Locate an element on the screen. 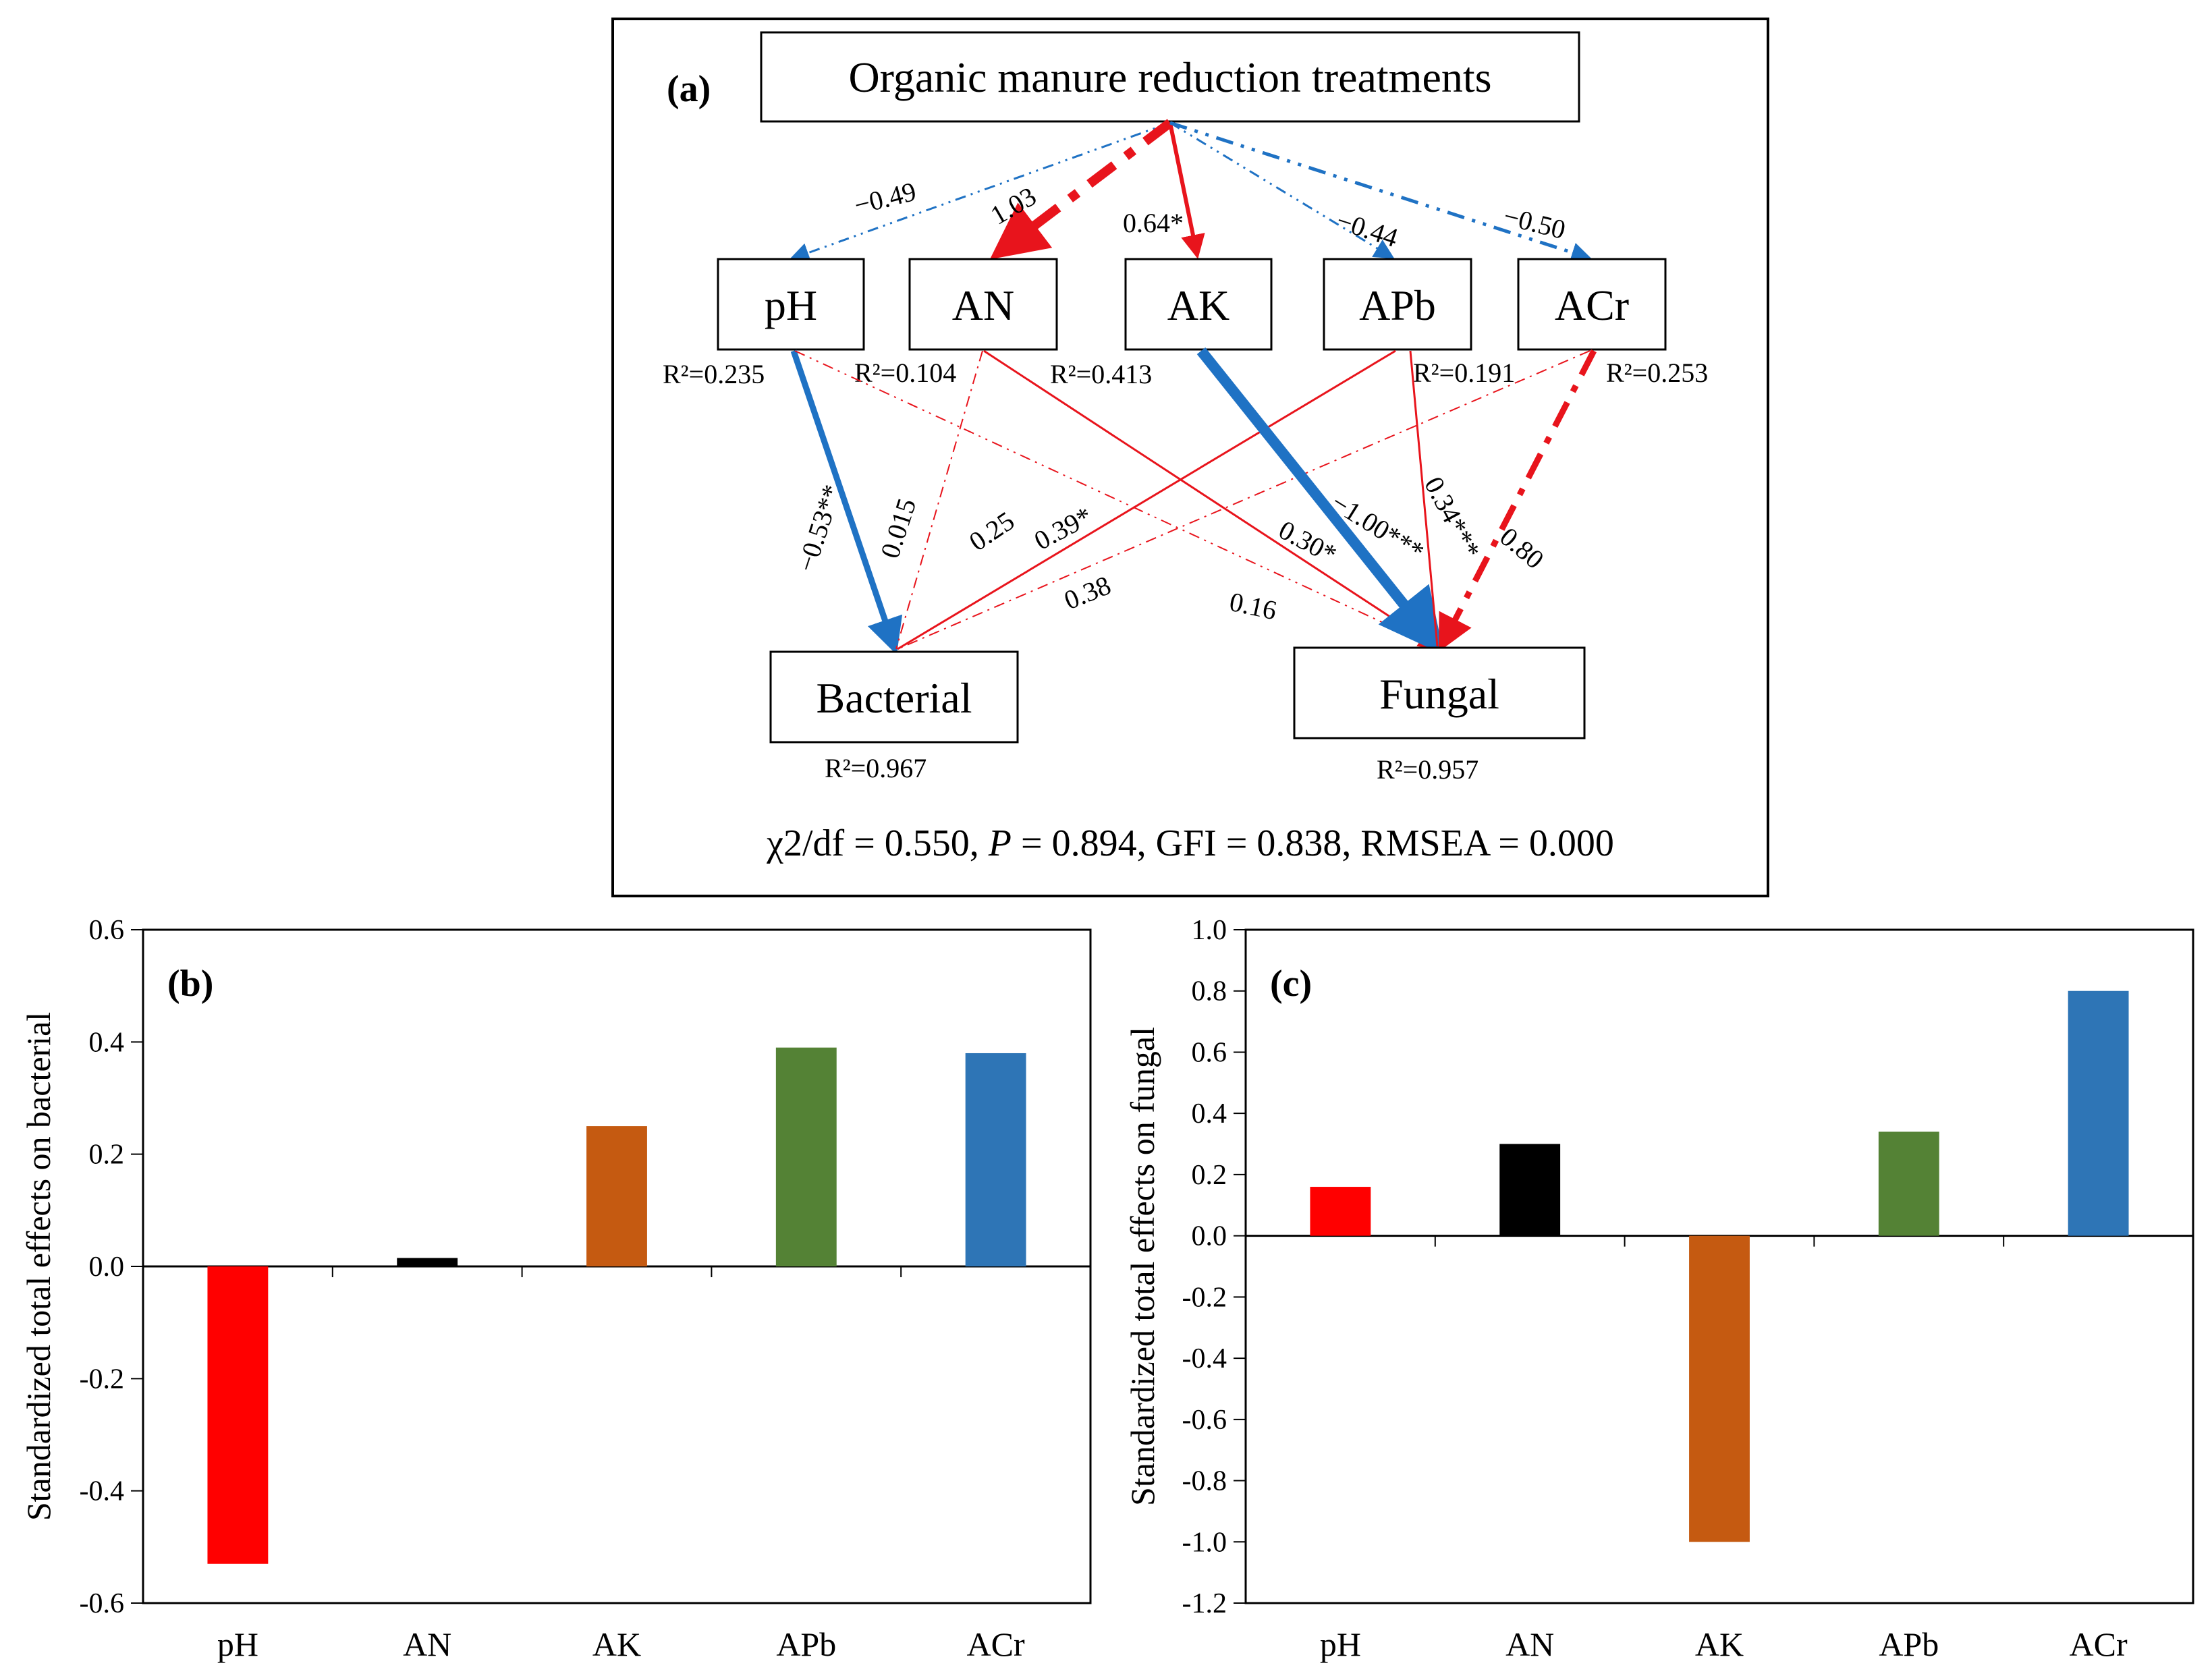 The image size is (2212, 1680). r2-ak: R²=0.413 is located at coordinates (1101, 374).